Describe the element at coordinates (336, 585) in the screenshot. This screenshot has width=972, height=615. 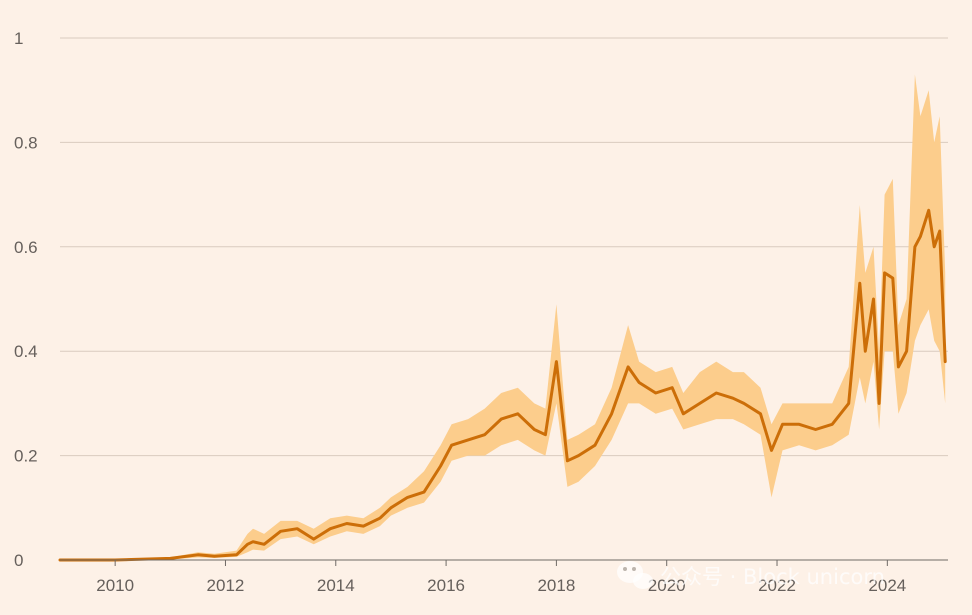
I see `x-tick-label: 2014` at that location.